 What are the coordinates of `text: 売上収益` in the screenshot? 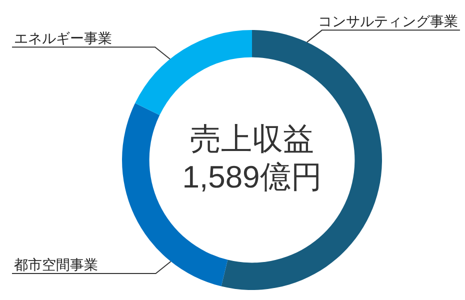 It's located at (252, 139).